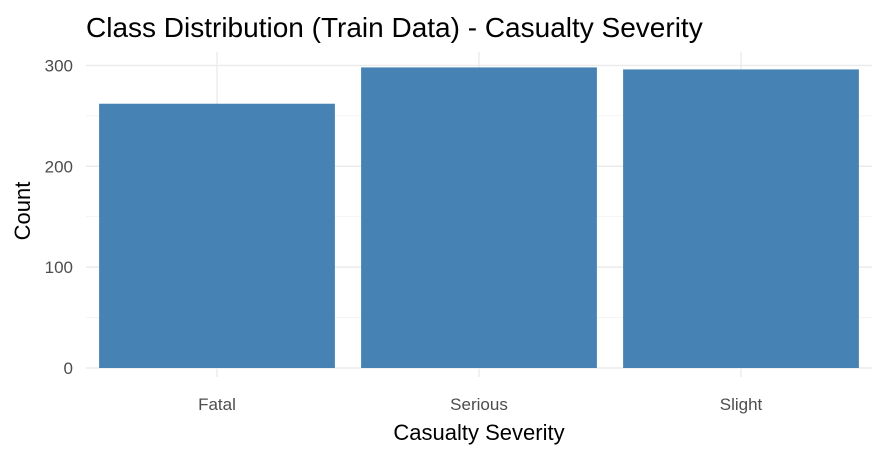  What do you see at coordinates (741, 404) in the screenshot?
I see `x-tick-label: Slight` at bounding box center [741, 404].